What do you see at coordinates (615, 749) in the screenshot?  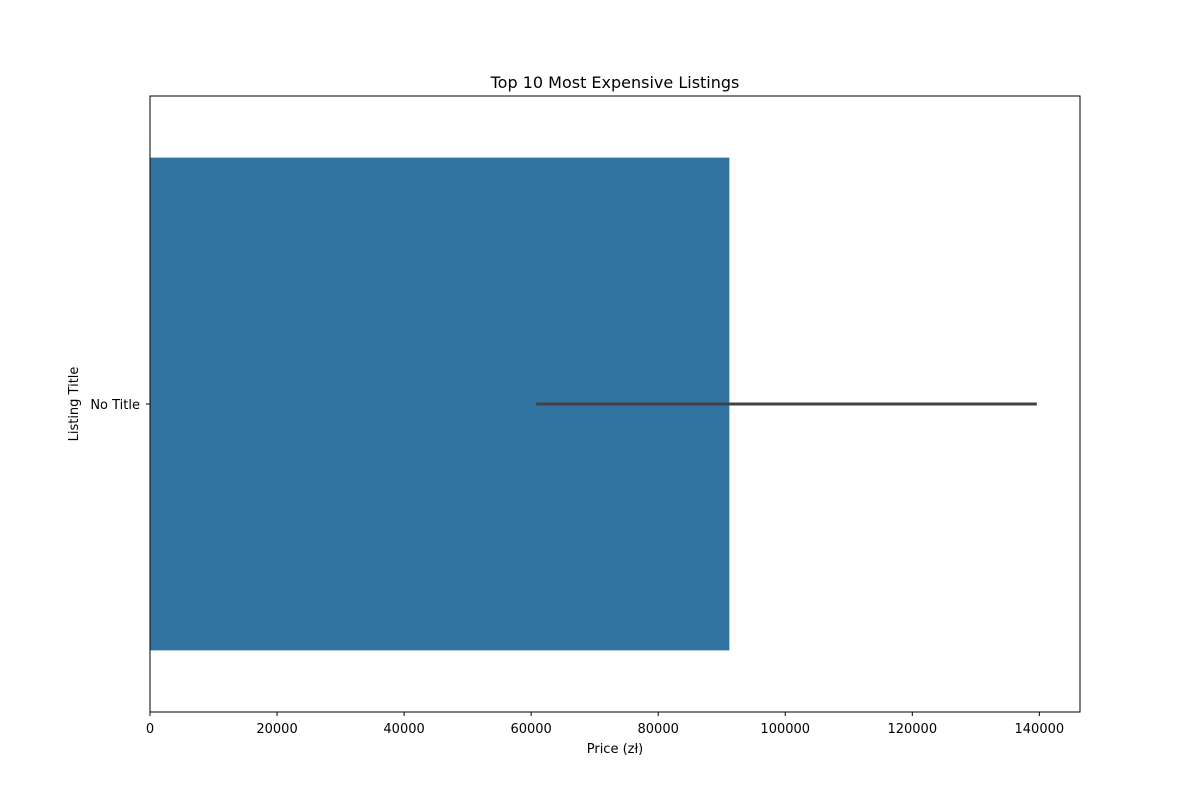 I see `x-axis-label: Price (zł)` at bounding box center [615, 749].